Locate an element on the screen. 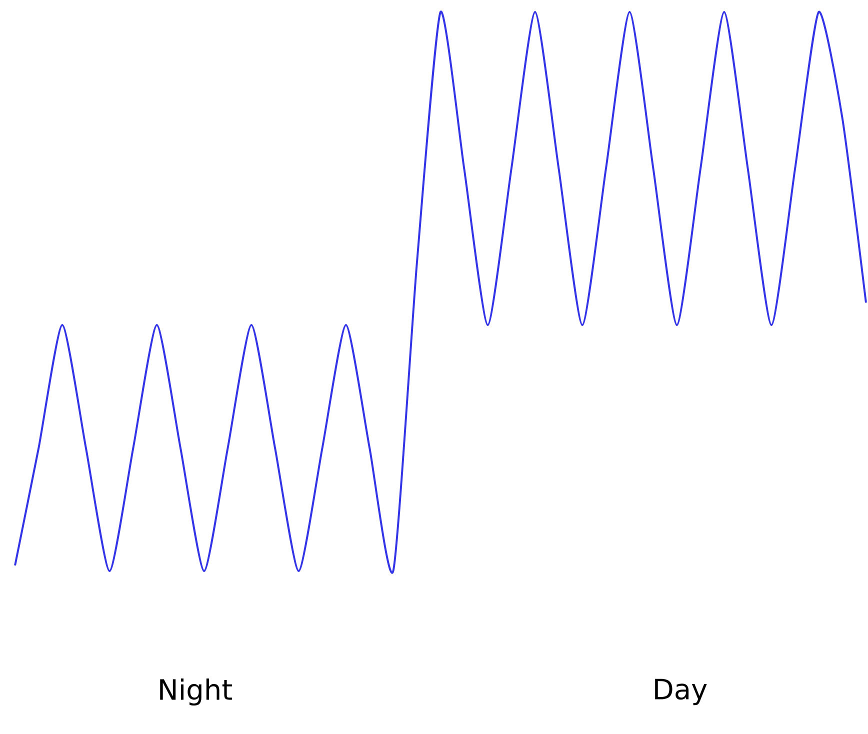  text: Night is located at coordinates (196, 692).